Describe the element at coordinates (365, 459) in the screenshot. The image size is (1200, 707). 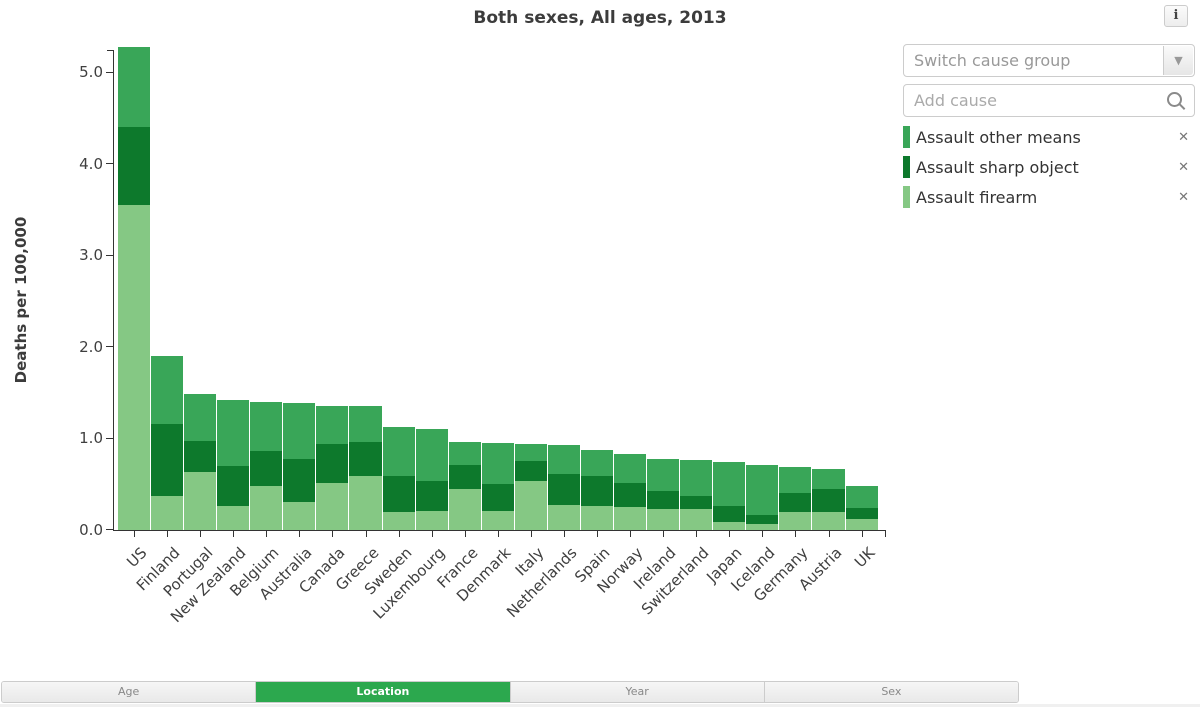
I see `bar-greece-assault-sharp-object` at that location.